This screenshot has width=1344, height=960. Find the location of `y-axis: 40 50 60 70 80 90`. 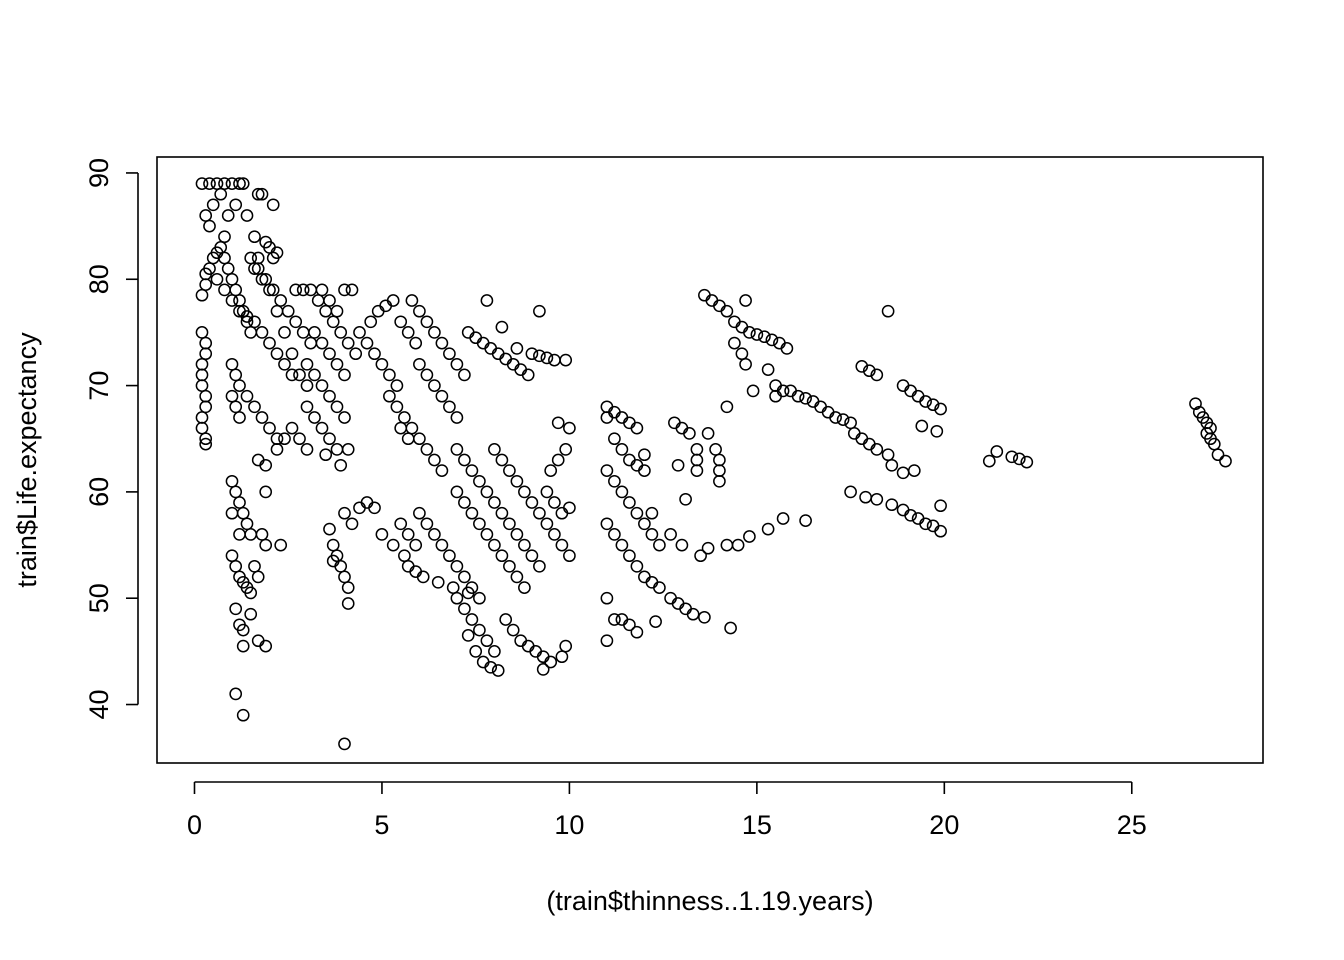

y-axis: 40 50 60 70 80 90 is located at coordinates (111, 439).